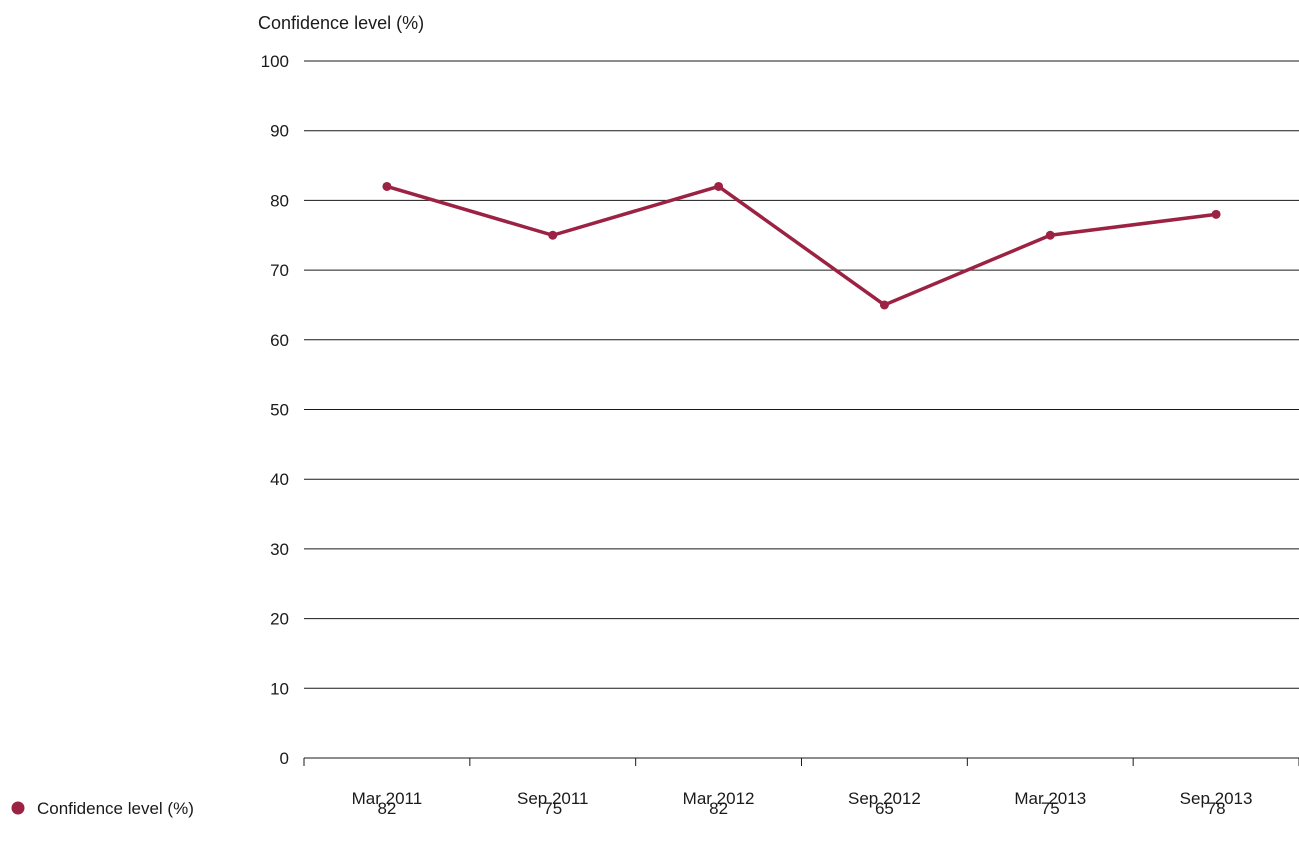 The height and width of the screenshot is (847, 1299). I want to click on x-tick-label: Sep 2011, so click(553, 798).